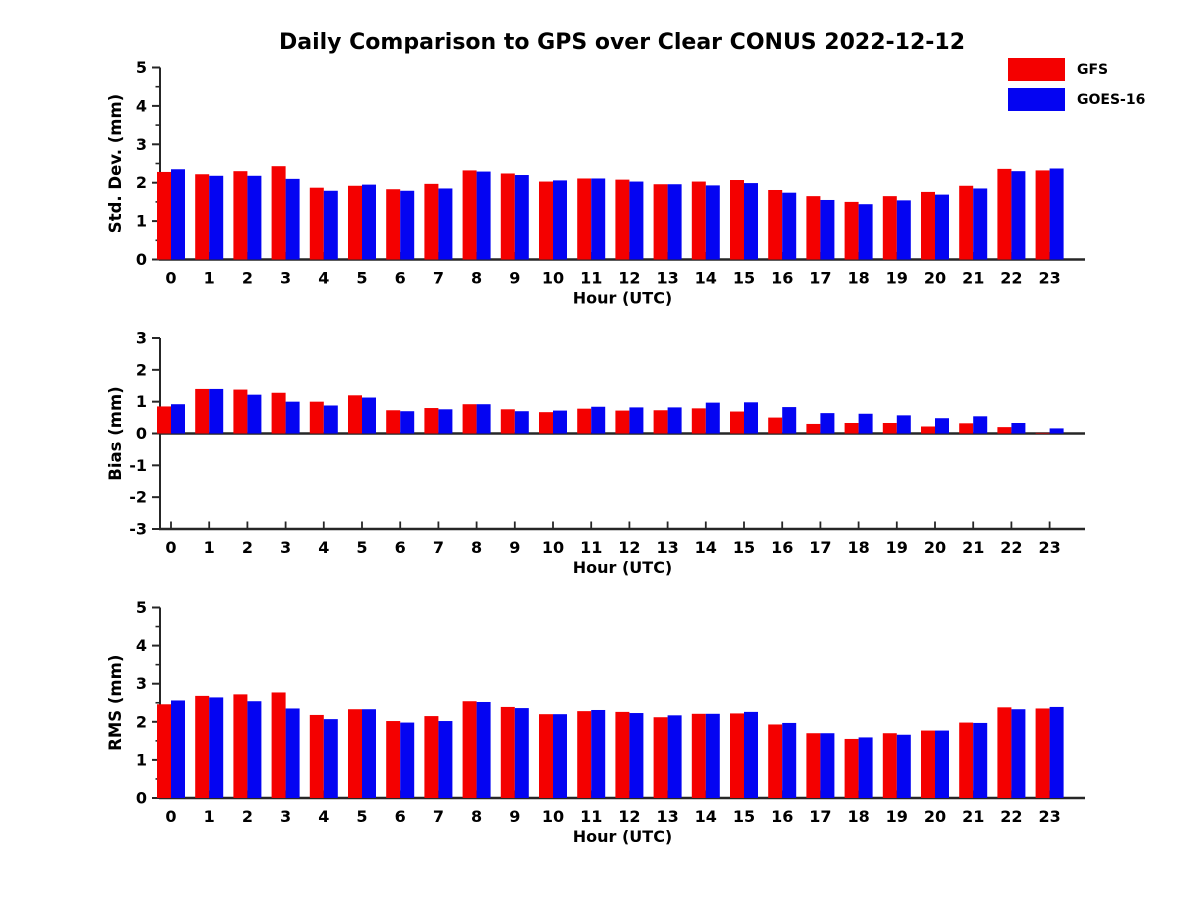  I want to click on bar-goes-16-h17, so click(827, 423).